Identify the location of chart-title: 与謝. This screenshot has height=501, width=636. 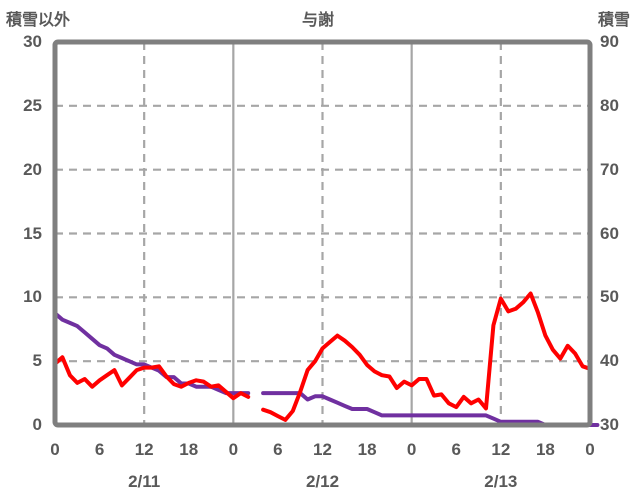
(317, 20).